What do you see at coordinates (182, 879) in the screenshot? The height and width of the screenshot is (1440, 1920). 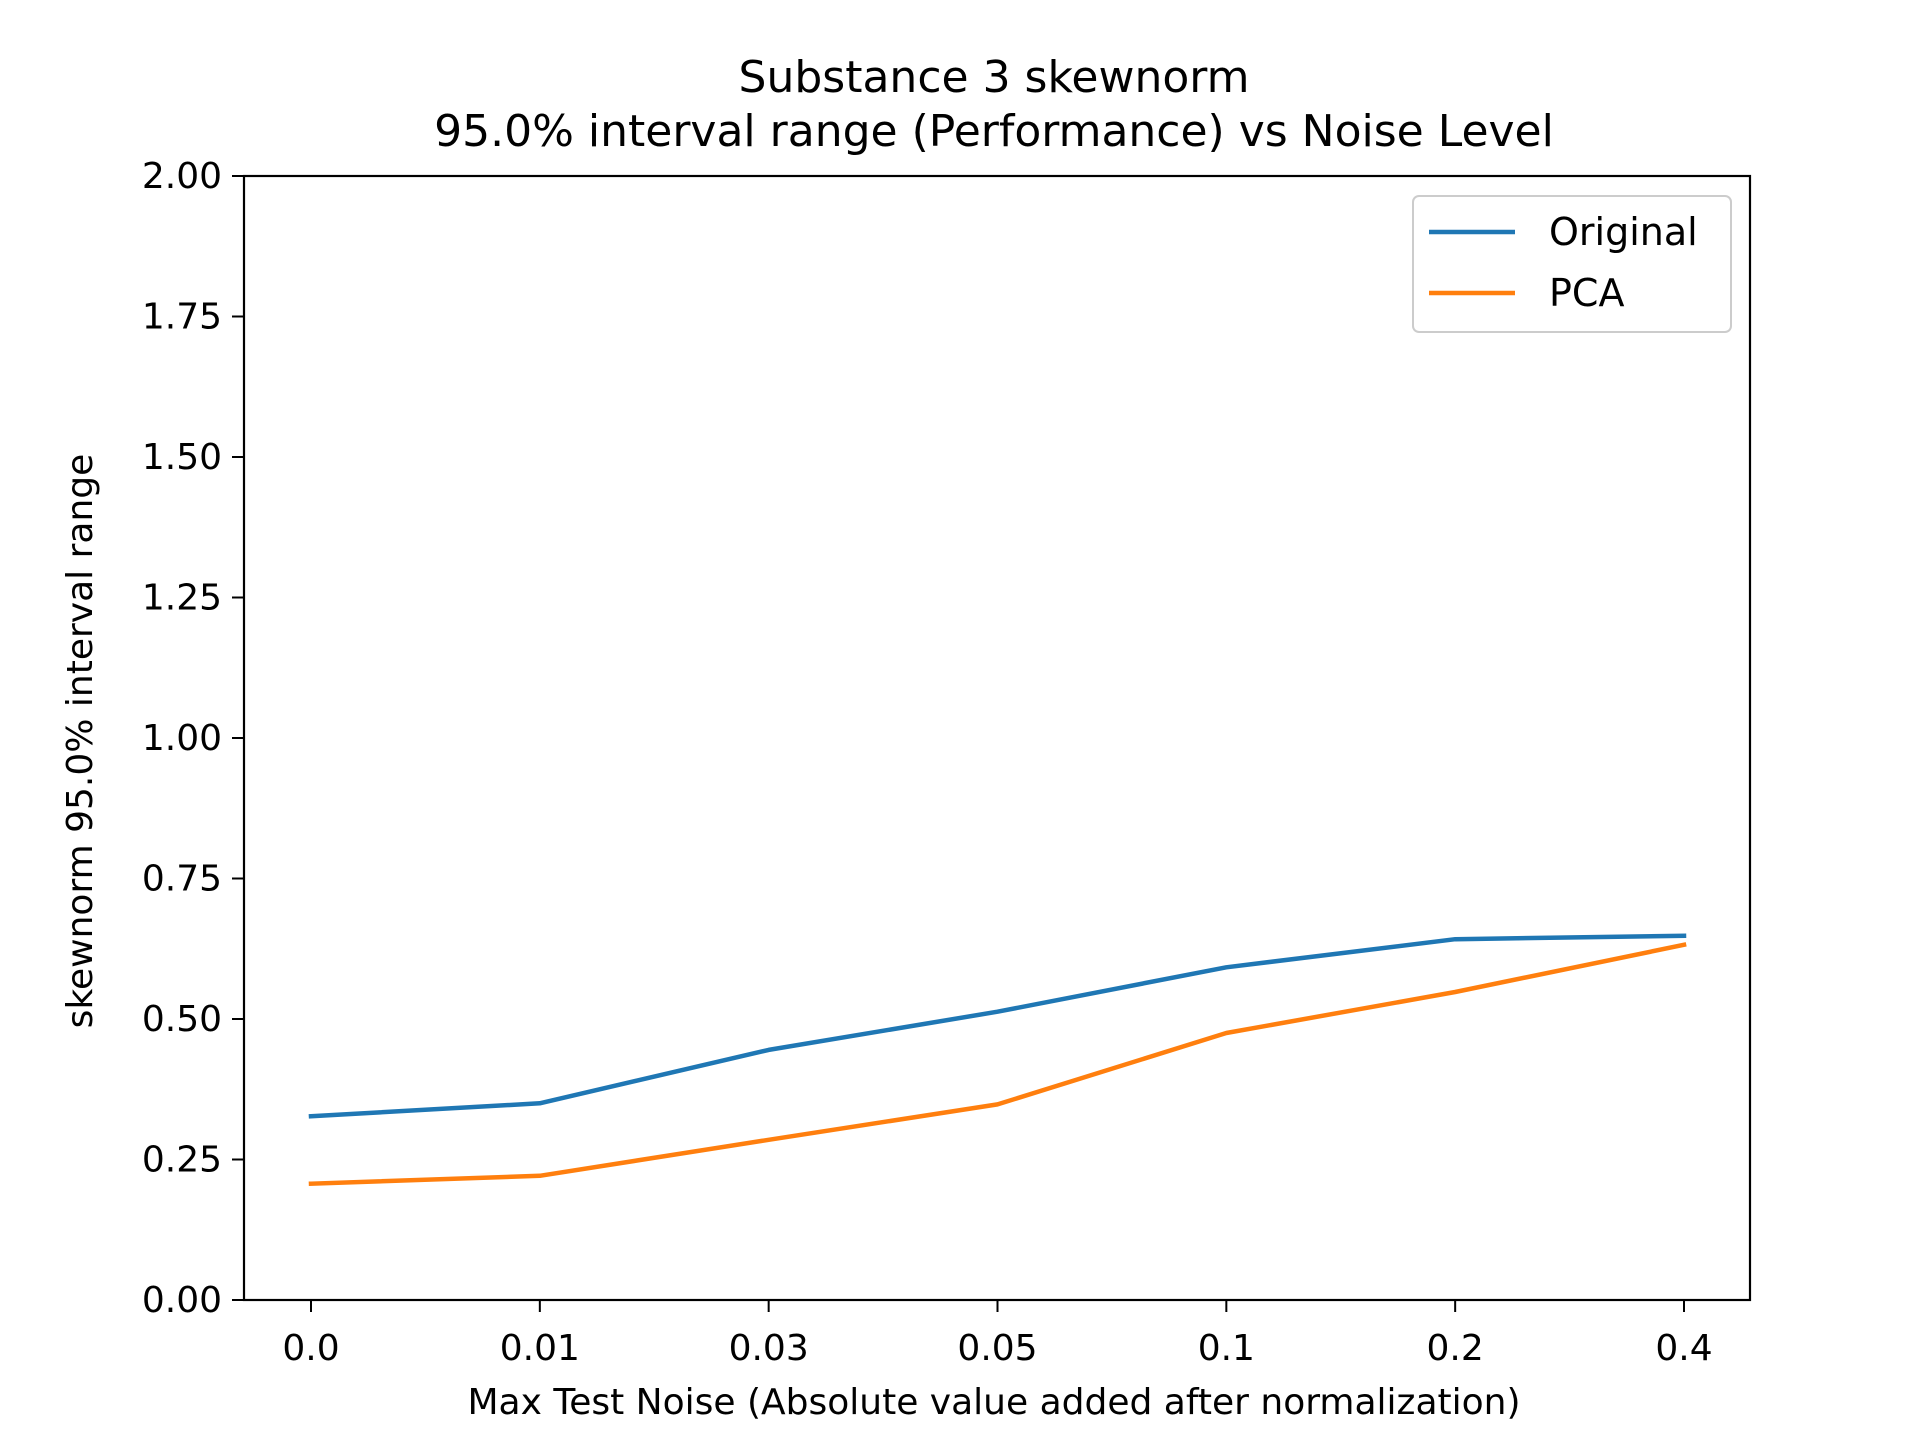 I see `y-tick-label: 0.75` at bounding box center [182, 879].